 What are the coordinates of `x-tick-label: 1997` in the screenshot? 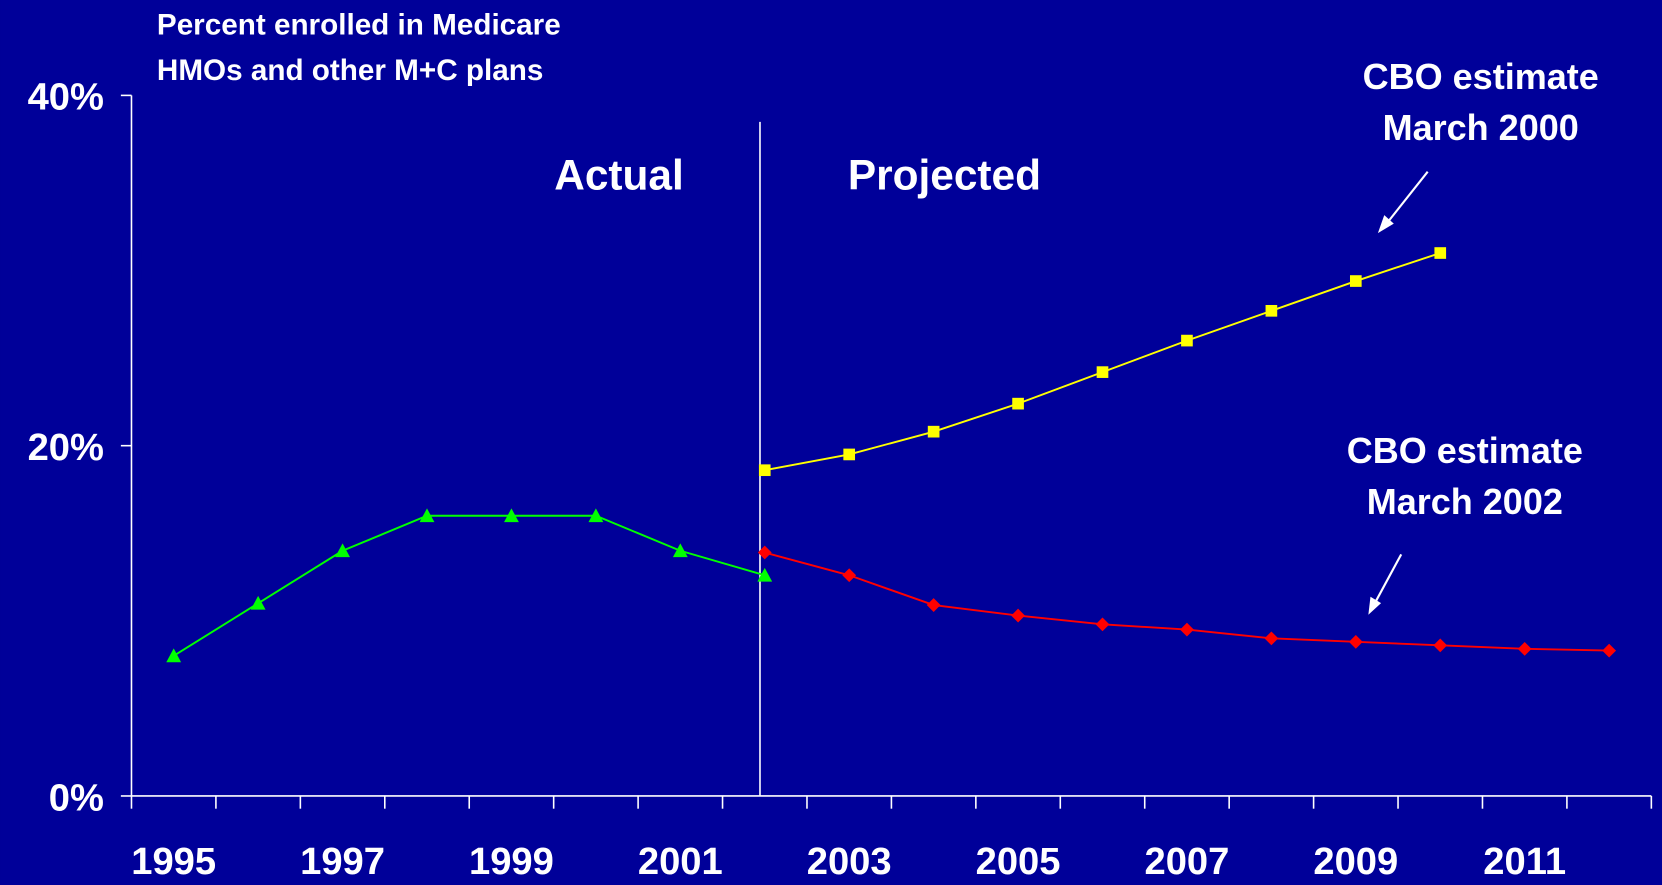 It's located at (342, 861).